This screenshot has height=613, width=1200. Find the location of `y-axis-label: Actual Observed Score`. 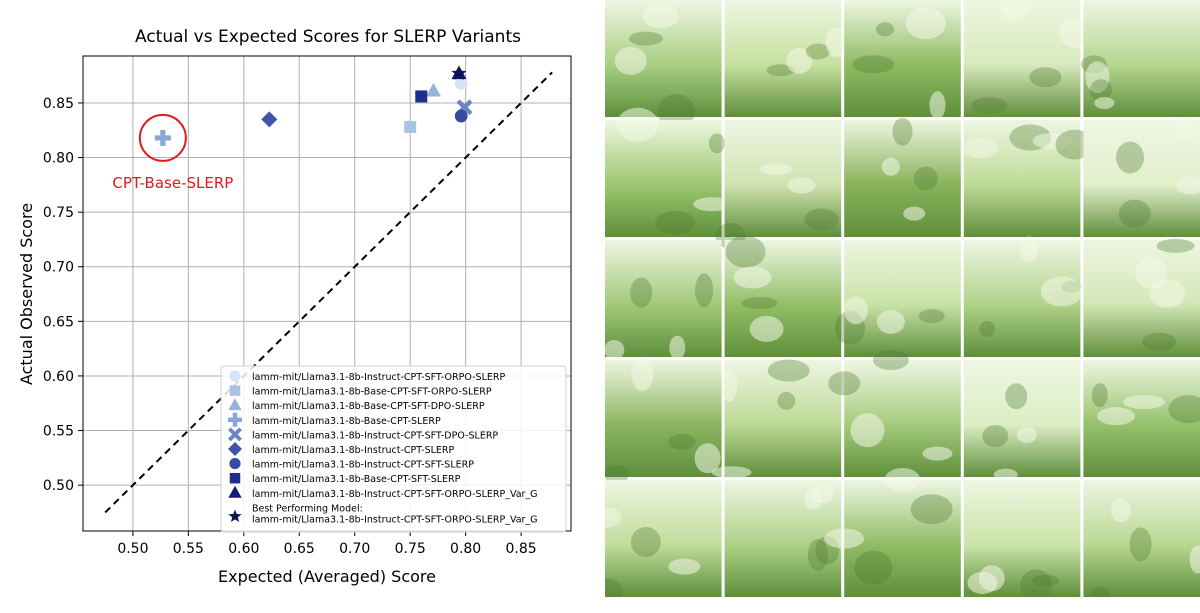

y-axis-label: Actual Observed Score is located at coordinates (26, 294).